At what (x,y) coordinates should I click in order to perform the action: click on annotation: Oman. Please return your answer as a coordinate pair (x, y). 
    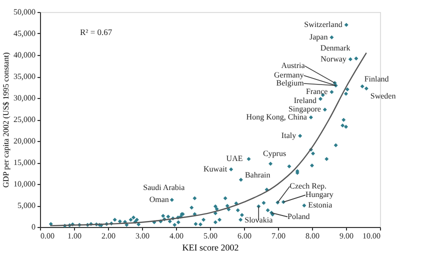
    Looking at the image, I should click on (159, 199).